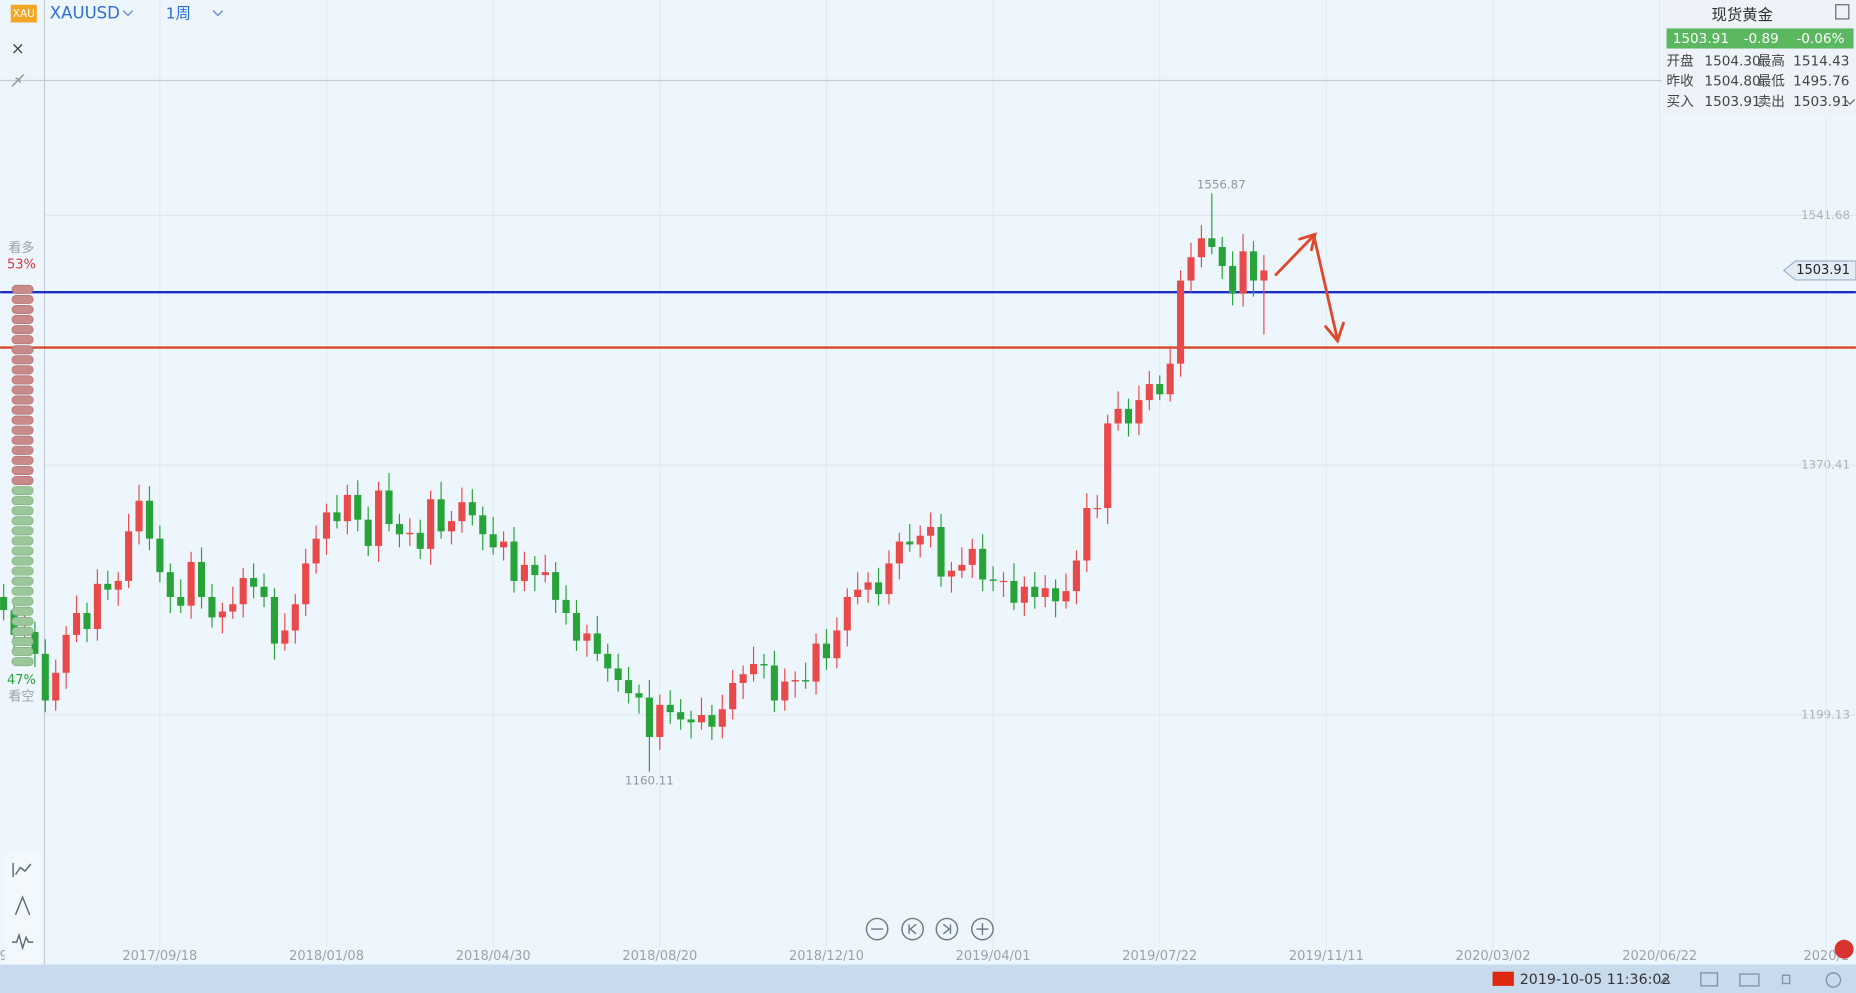 The width and height of the screenshot is (1856, 993). Describe the element at coordinates (1833, 980) in the screenshot. I see `settings-icon` at that location.